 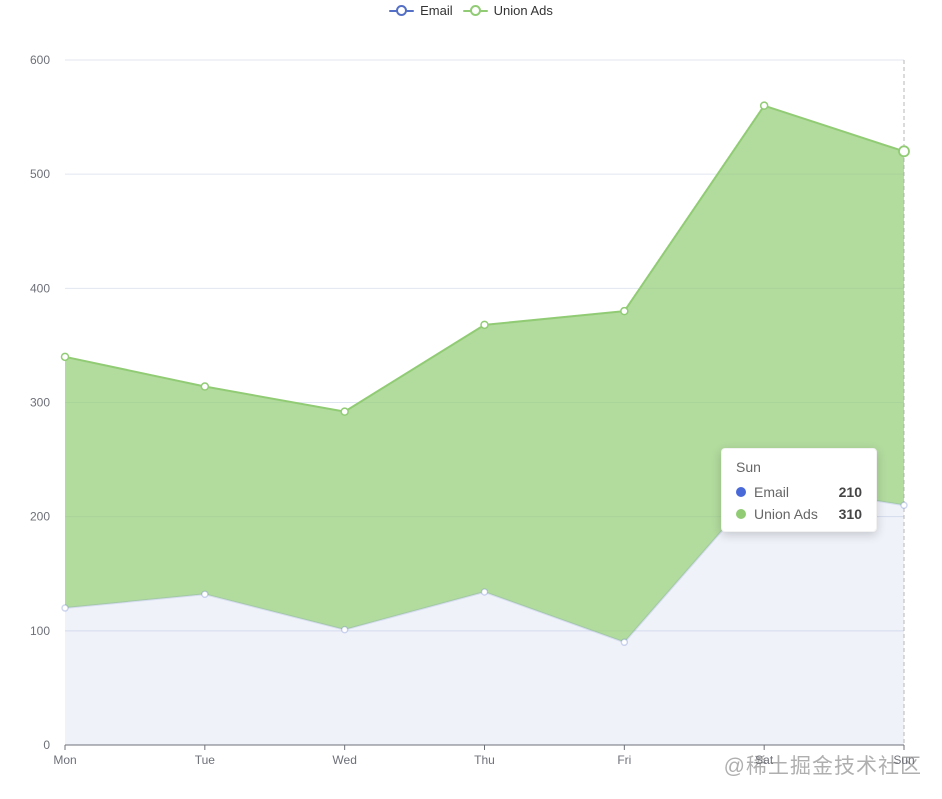 What do you see at coordinates (484, 592) in the screenshot?
I see `email-data-point-thu` at bounding box center [484, 592].